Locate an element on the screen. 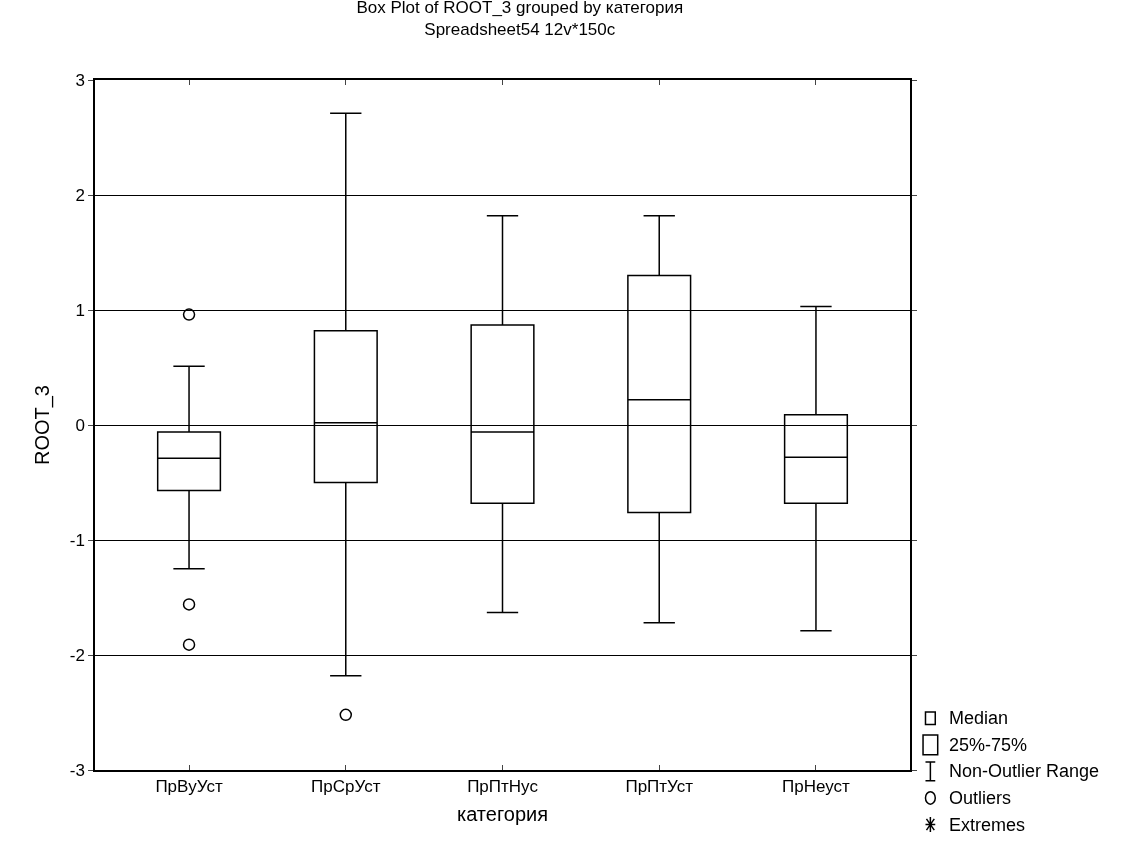 This screenshot has height=850, width=1130. text: Outliers is located at coordinates (980, 798).